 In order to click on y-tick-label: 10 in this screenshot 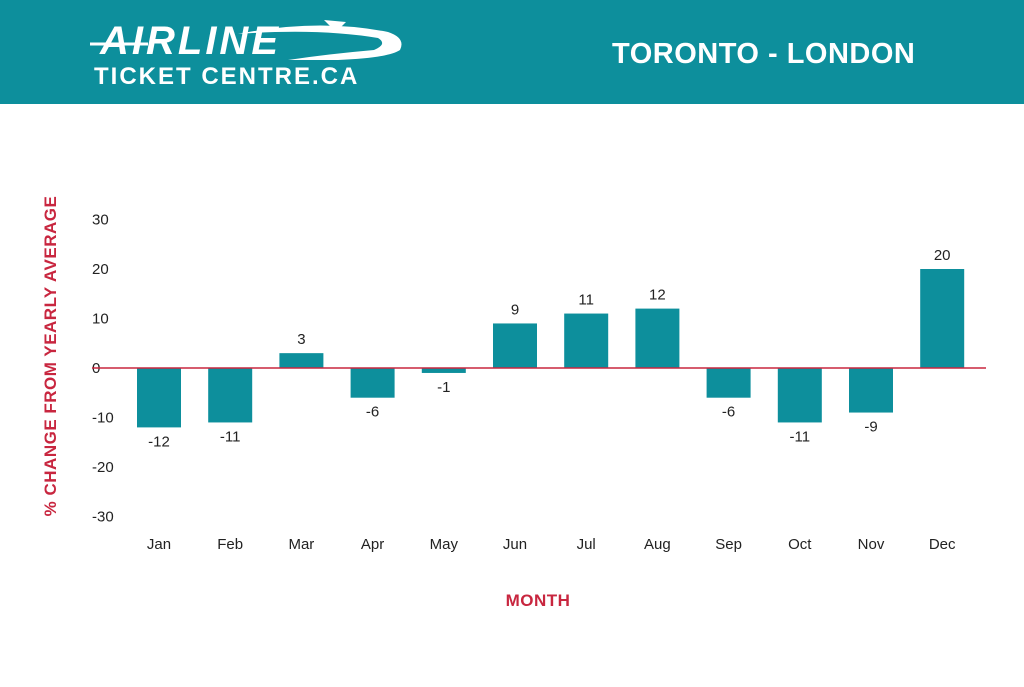, I will do `click(100, 319)`.